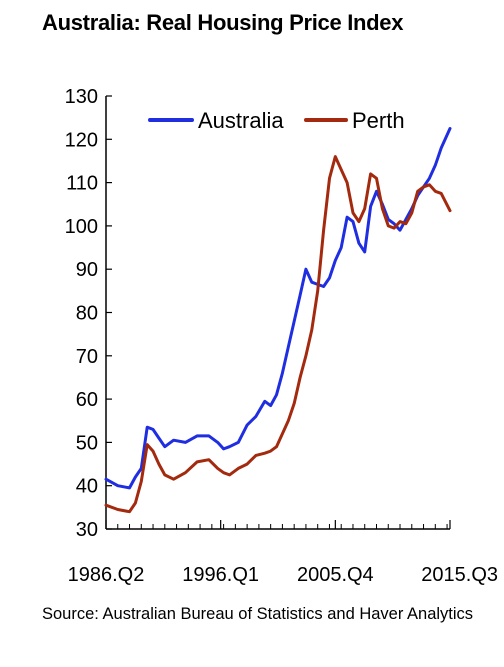  Describe the element at coordinates (241, 120) in the screenshot. I see `legend-label-australia: Australia` at that location.